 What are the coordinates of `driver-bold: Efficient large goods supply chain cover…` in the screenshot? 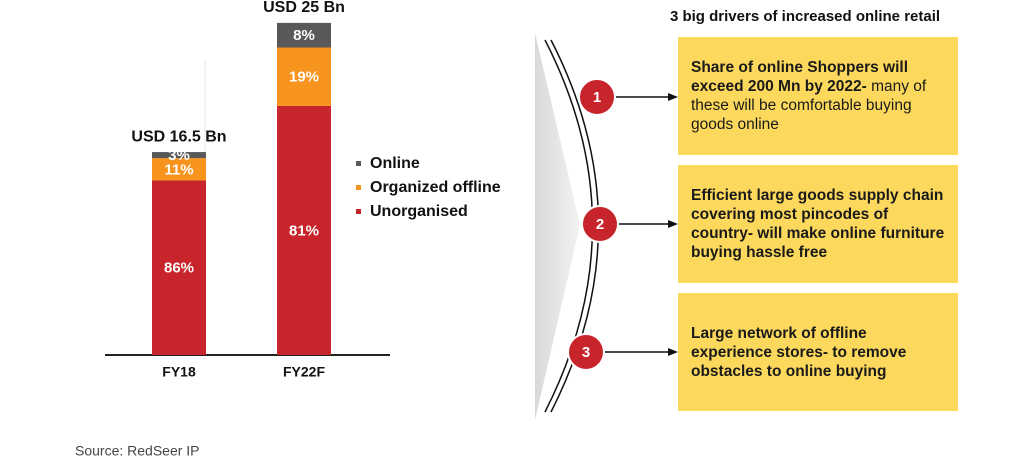 It's located at (818, 224).